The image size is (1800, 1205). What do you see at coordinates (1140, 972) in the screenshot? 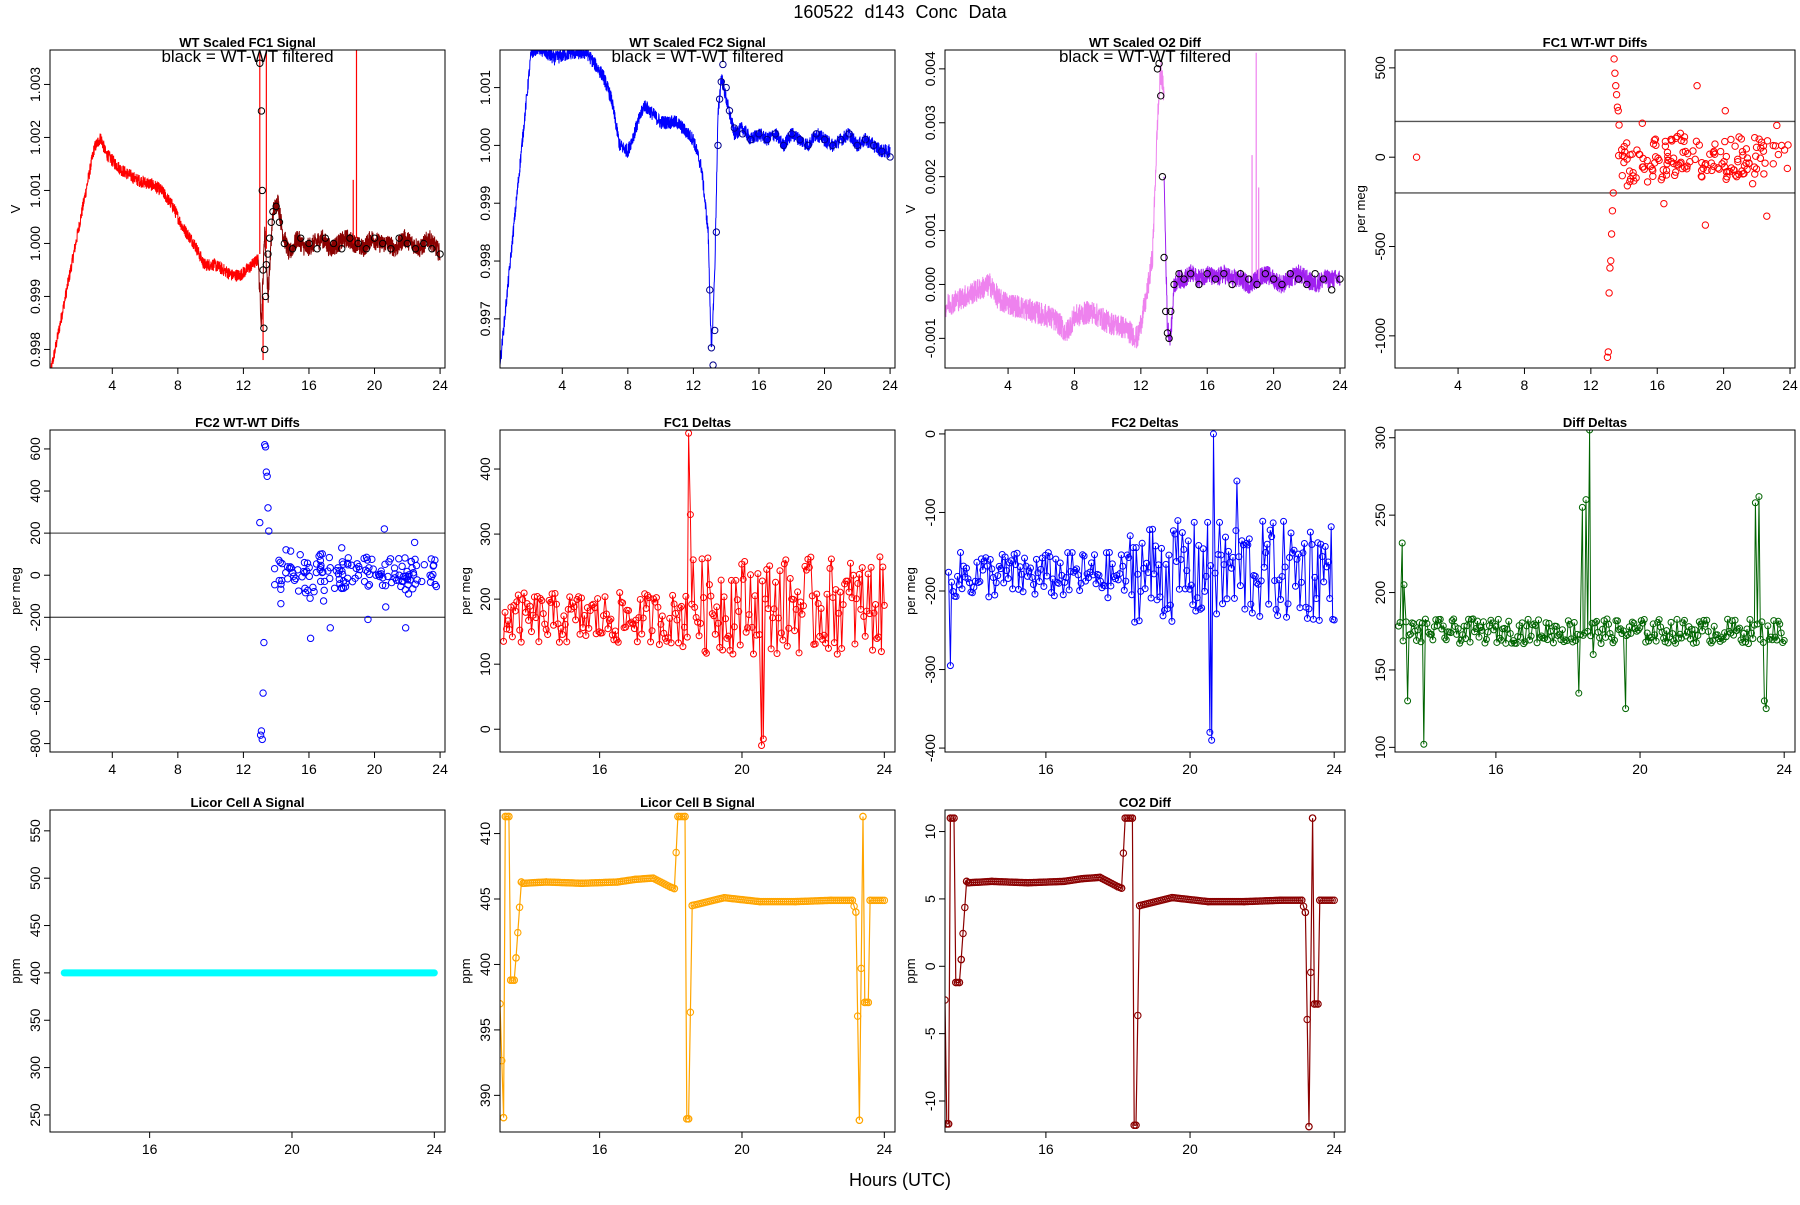
I see `series-line` at bounding box center [1140, 972].